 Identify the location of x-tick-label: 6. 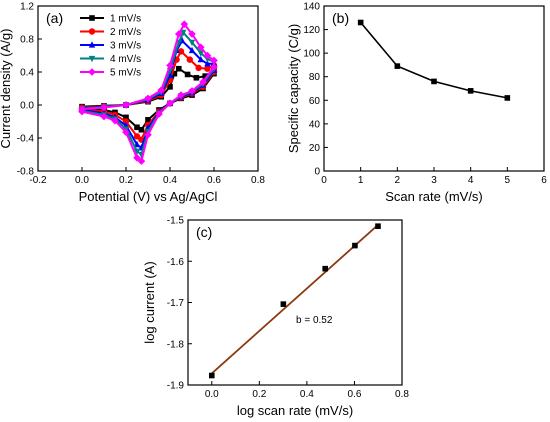
(544, 180).